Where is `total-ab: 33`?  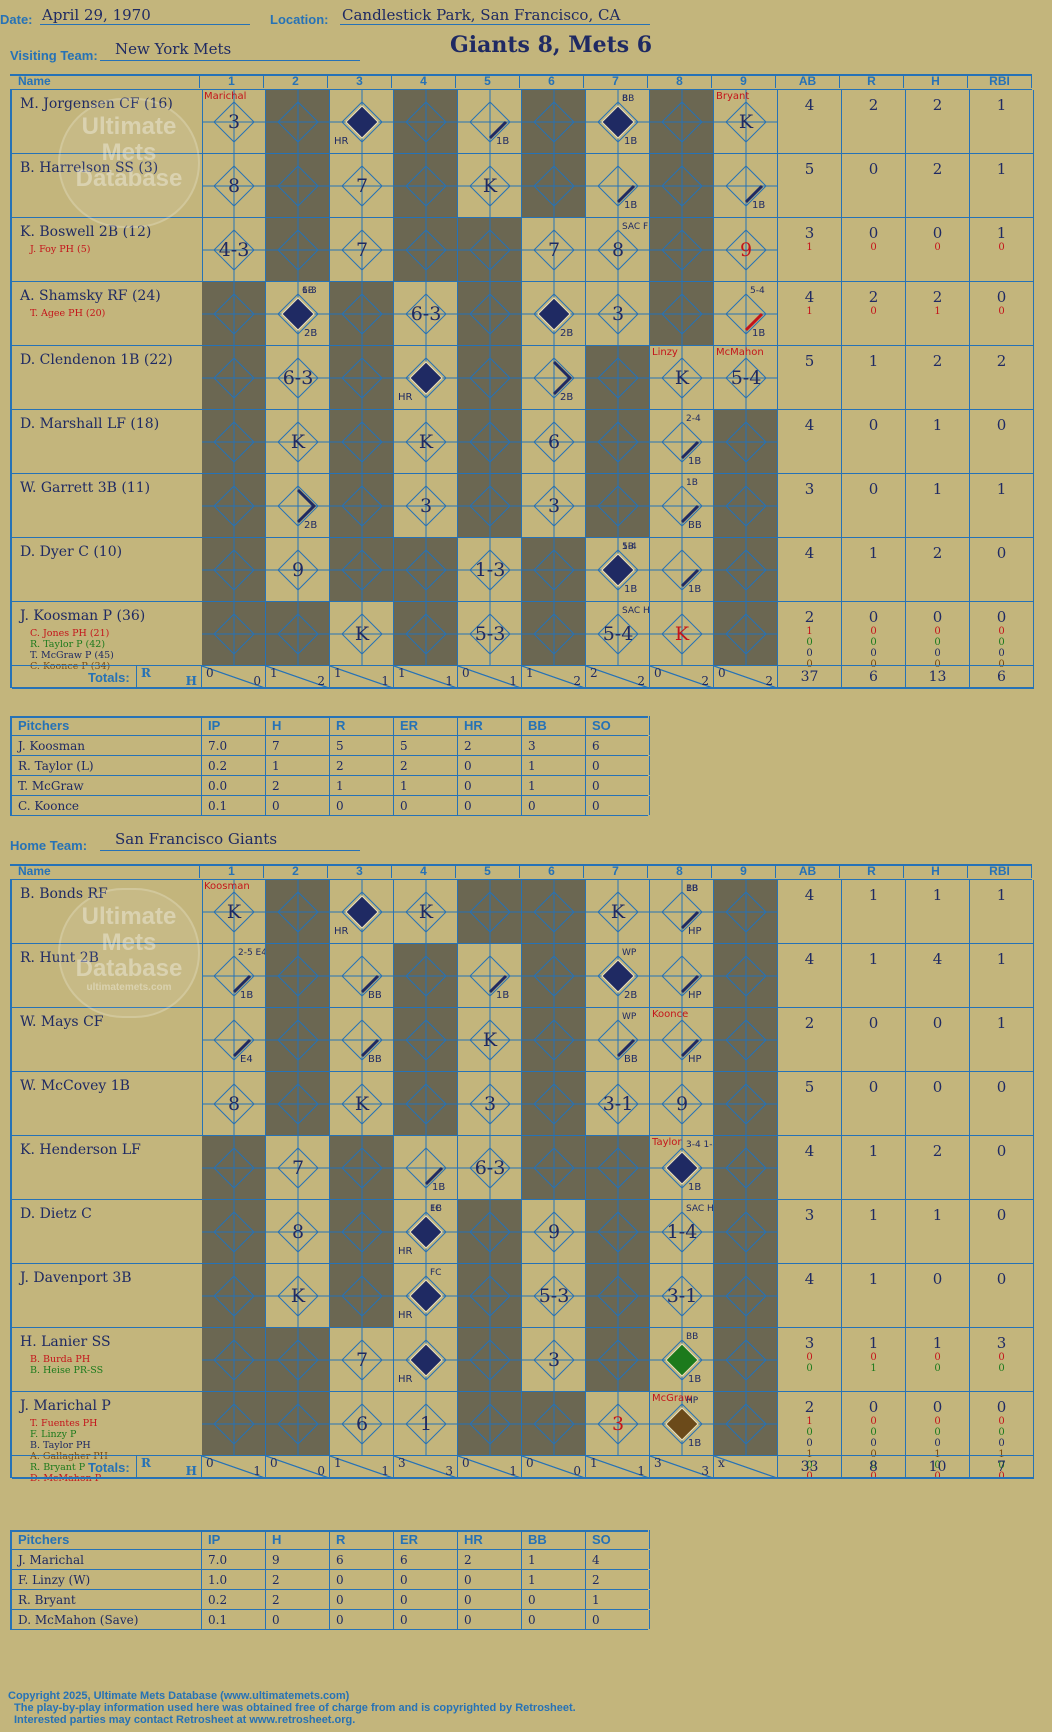
total-ab: 33 is located at coordinates (810, 1467).